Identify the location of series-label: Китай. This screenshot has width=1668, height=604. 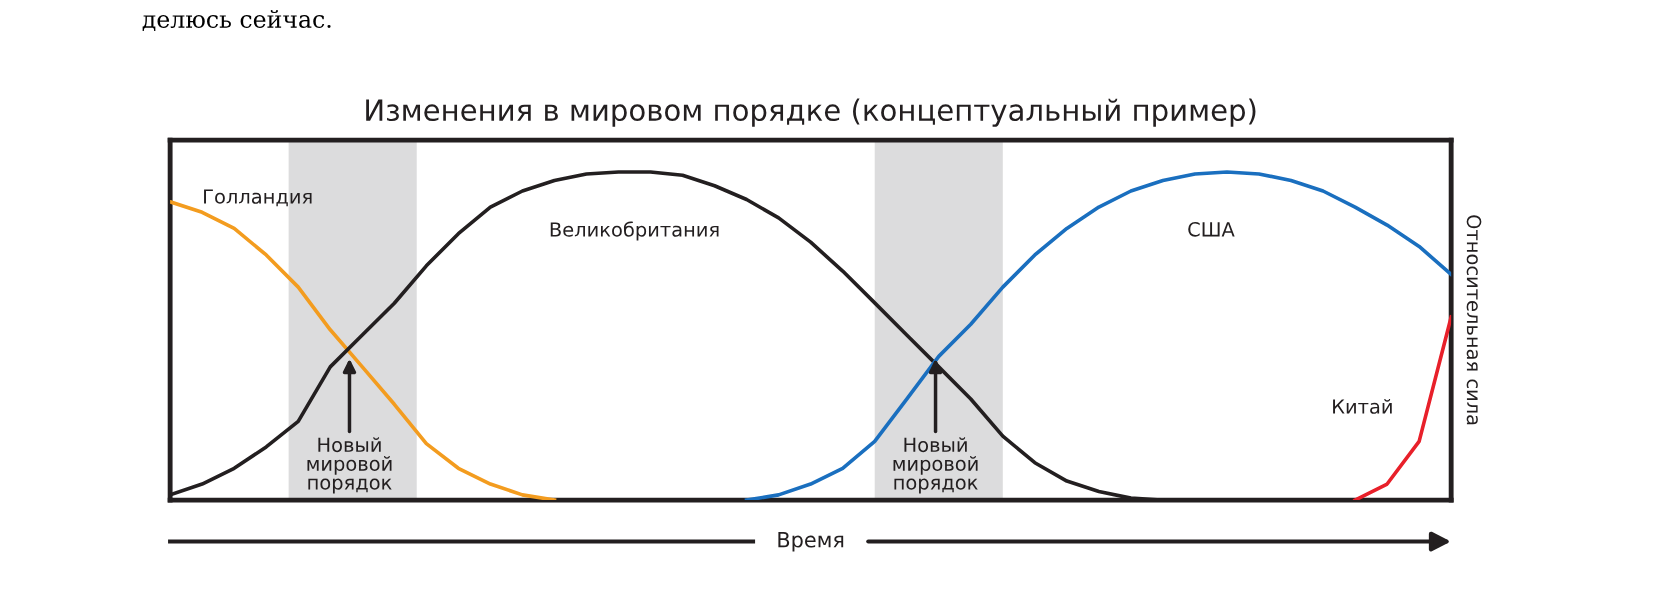
(1362, 406).